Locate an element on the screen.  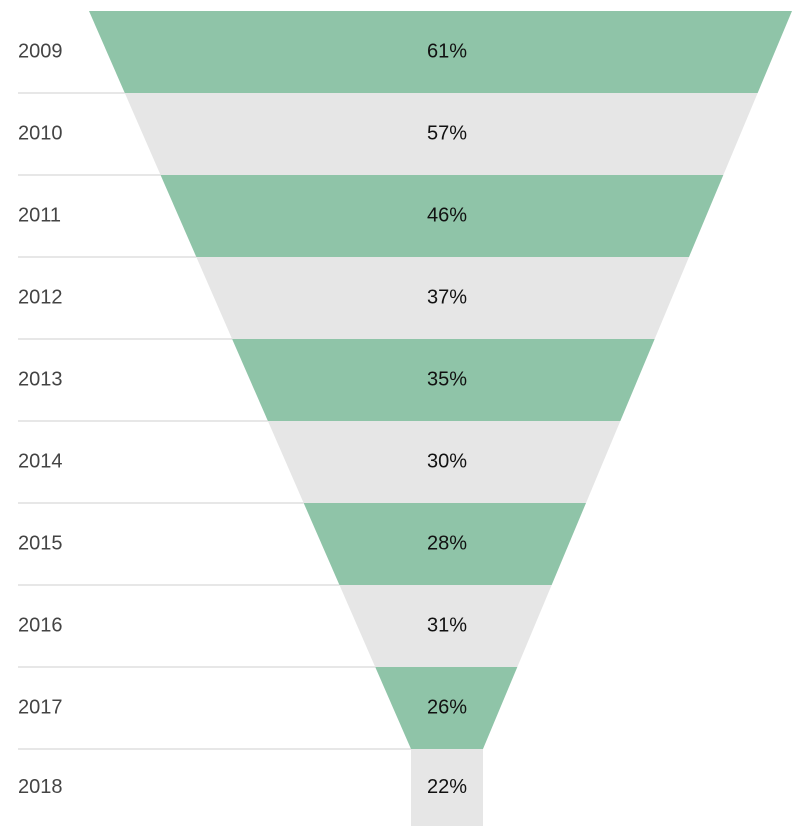
value-label: 30% is located at coordinates (447, 461).